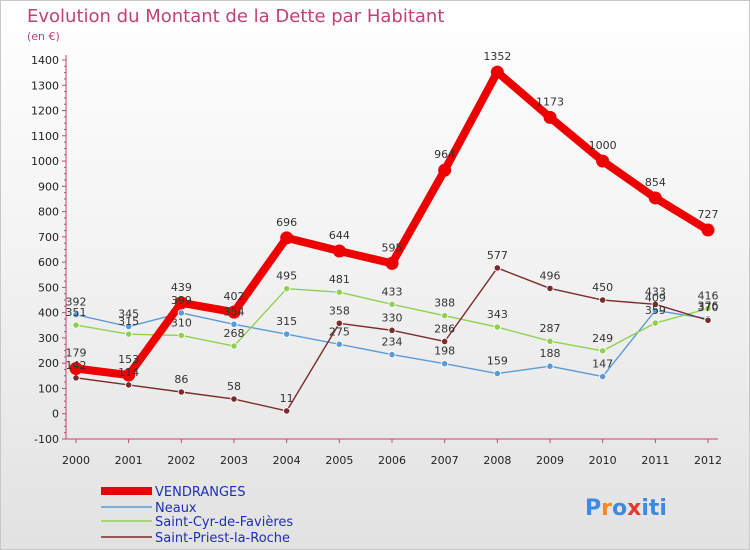  What do you see at coordinates (176, 508) in the screenshot?
I see `legend-label-1: Neaux` at bounding box center [176, 508].